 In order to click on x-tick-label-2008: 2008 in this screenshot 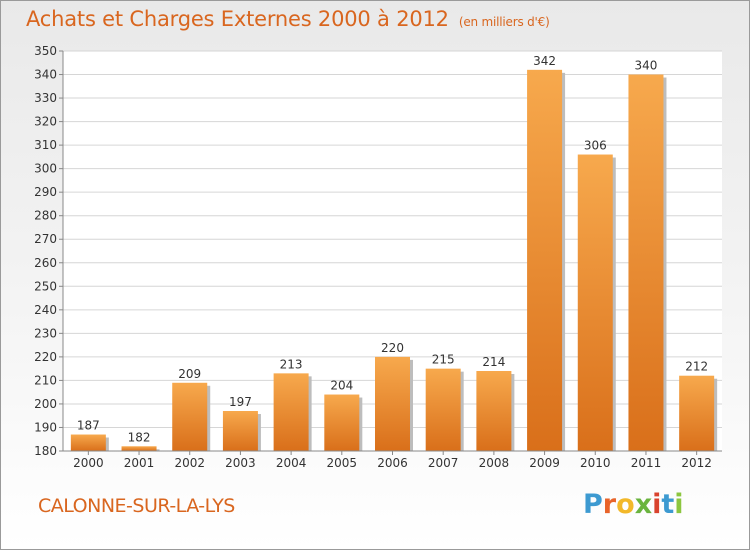, I will do `click(494, 463)`.